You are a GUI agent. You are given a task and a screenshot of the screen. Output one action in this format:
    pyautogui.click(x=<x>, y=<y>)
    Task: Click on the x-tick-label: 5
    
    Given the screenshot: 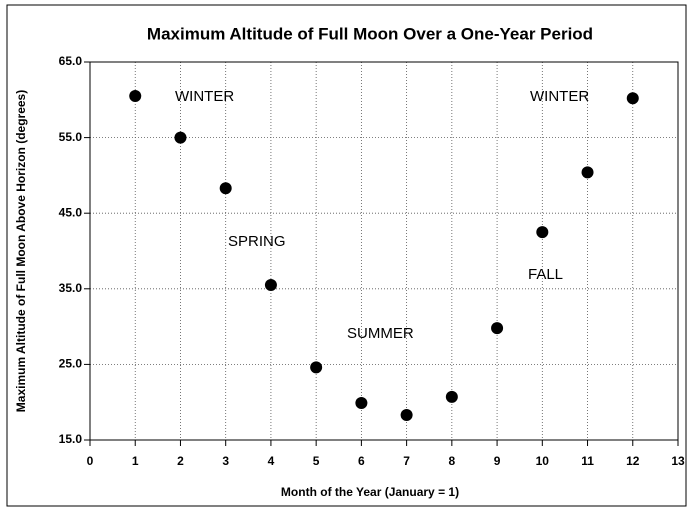 What is the action you would take?
    pyautogui.click(x=316, y=461)
    